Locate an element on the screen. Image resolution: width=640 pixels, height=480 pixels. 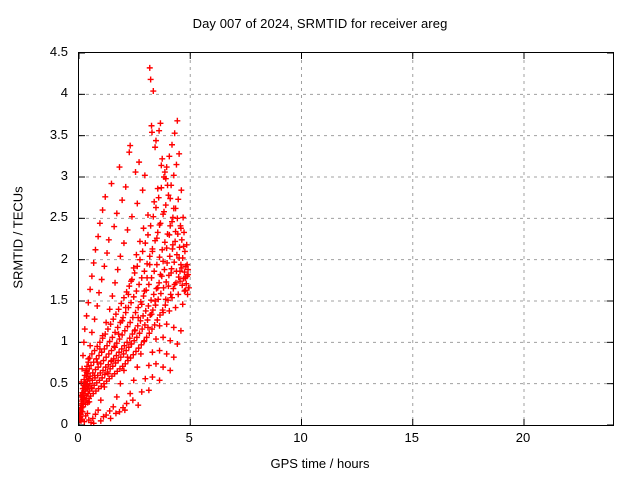
scatter-marker-plus is located at coordinates (135, 244).